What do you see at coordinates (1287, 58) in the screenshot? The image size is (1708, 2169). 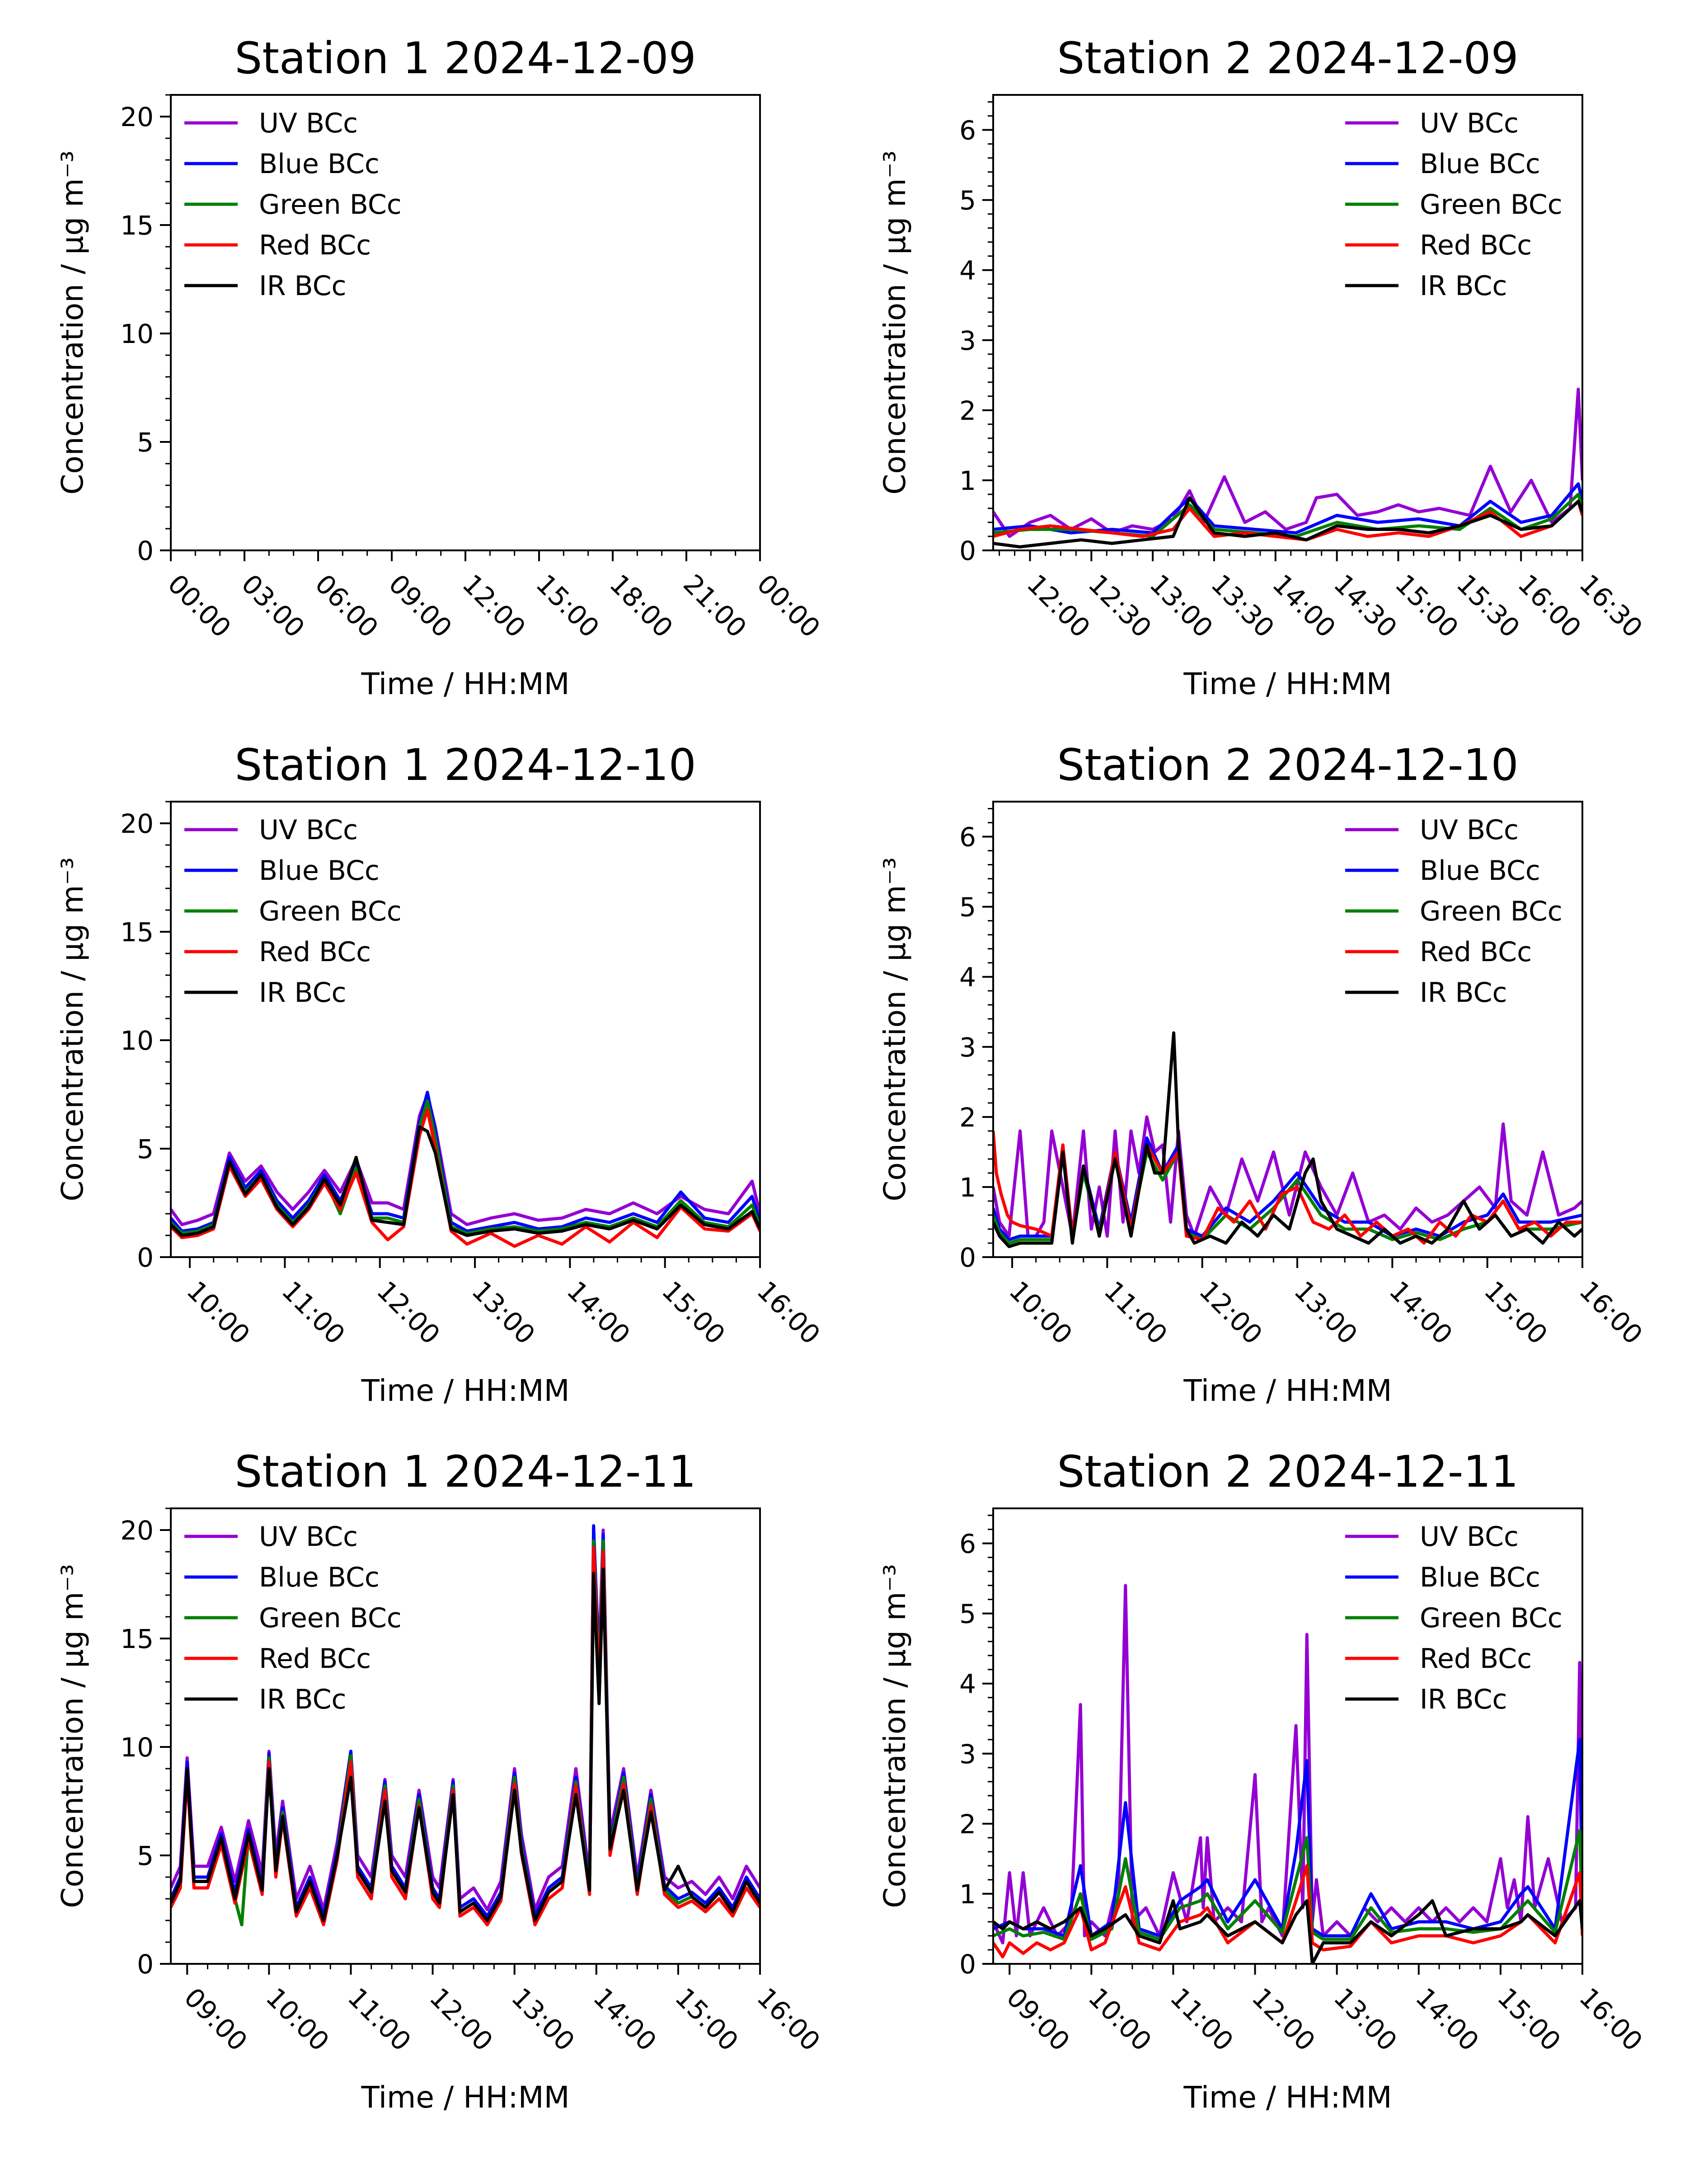 I see `chart-title: Station 2 2024-12-09` at bounding box center [1287, 58].